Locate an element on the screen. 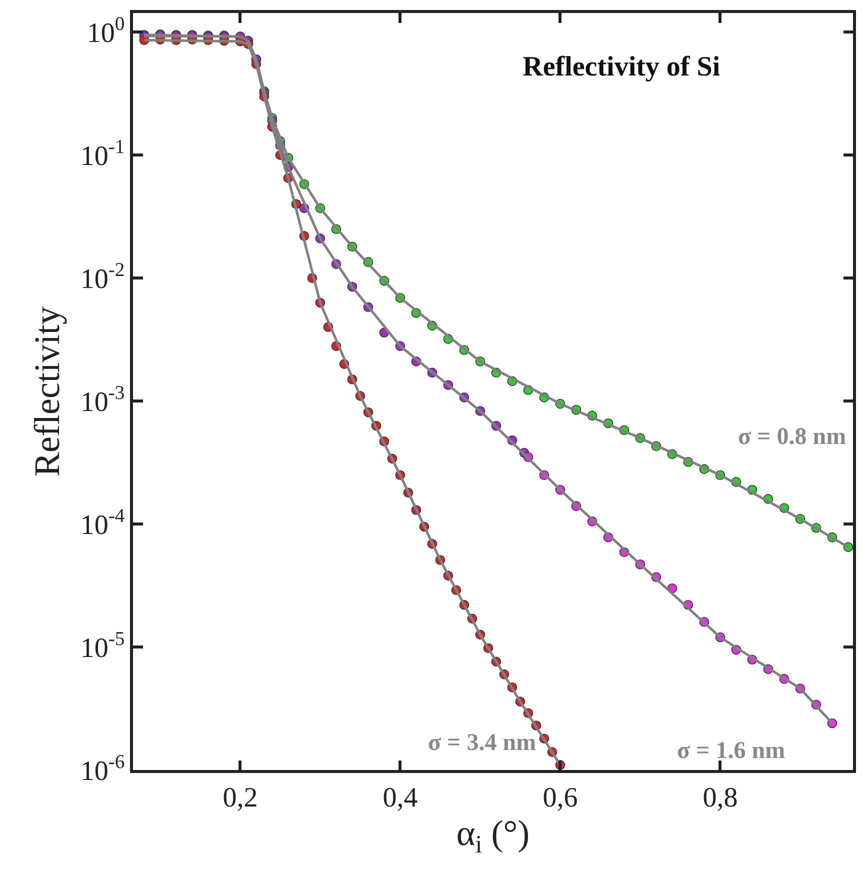  x-tick-label: 0,6 is located at coordinates (560, 798).